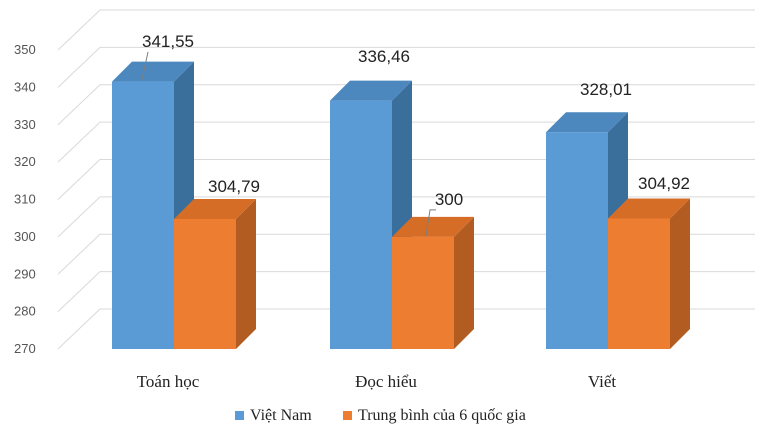 The width and height of the screenshot is (764, 436). Describe the element at coordinates (384, 56) in the screenshot. I see `data-label: 336,46` at that location.